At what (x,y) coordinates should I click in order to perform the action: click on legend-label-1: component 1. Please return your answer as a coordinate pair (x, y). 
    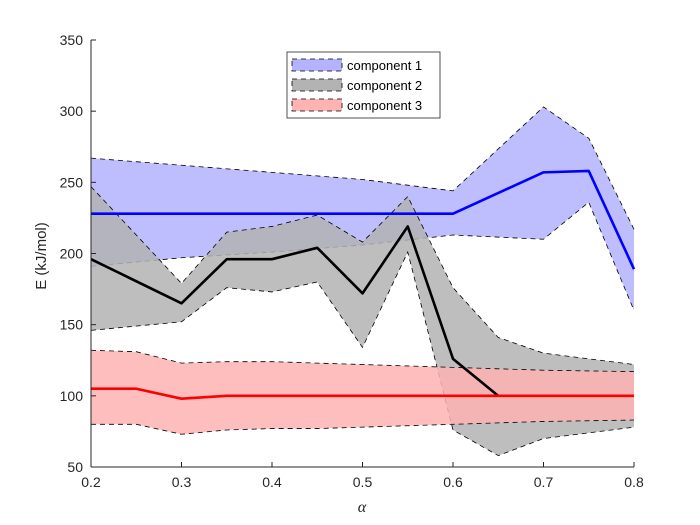
    Looking at the image, I should click on (384, 65).